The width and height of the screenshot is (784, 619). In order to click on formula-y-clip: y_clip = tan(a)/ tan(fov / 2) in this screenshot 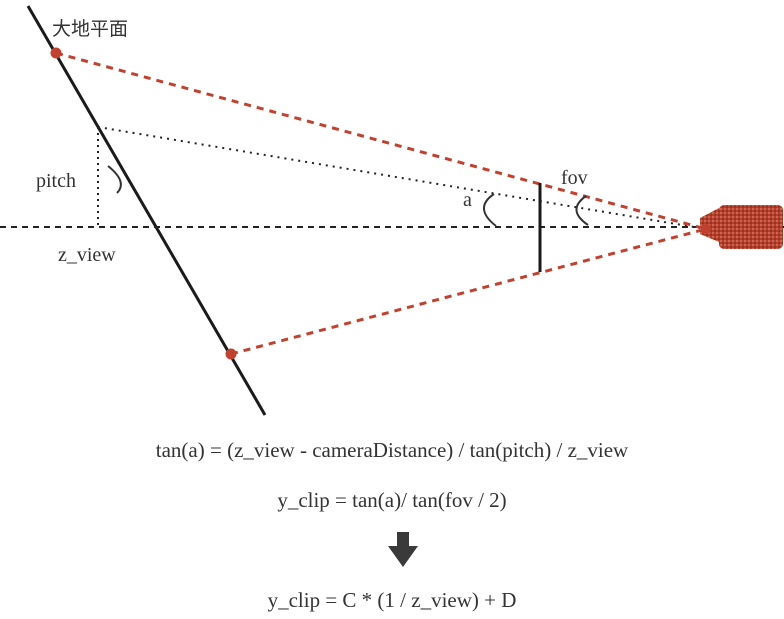, I will do `click(392, 500)`.